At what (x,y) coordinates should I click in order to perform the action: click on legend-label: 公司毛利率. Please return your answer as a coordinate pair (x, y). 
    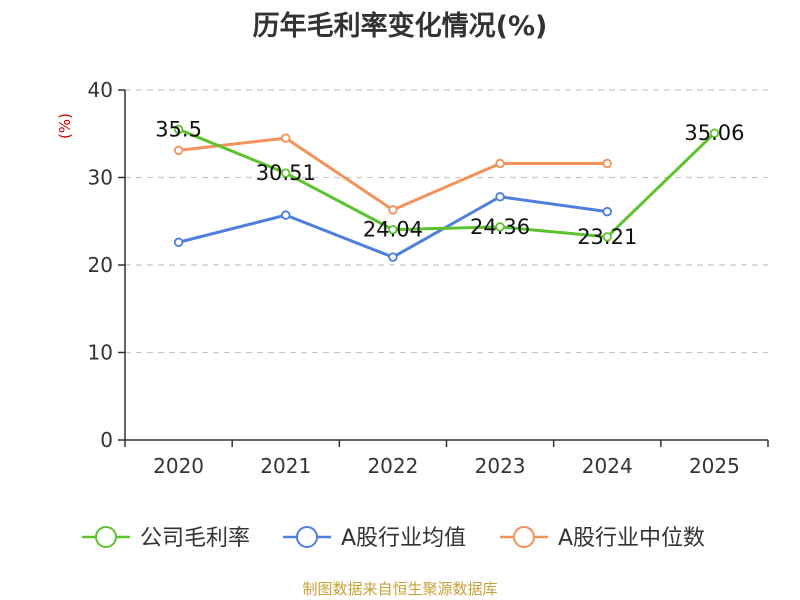
    Looking at the image, I should click on (195, 538).